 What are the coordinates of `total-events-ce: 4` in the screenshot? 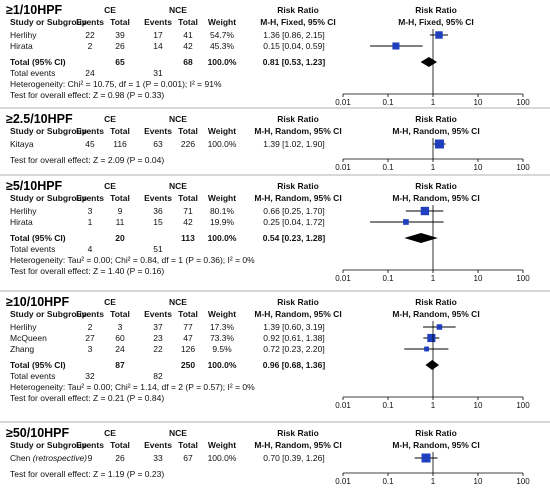 It's located at (90, 249).